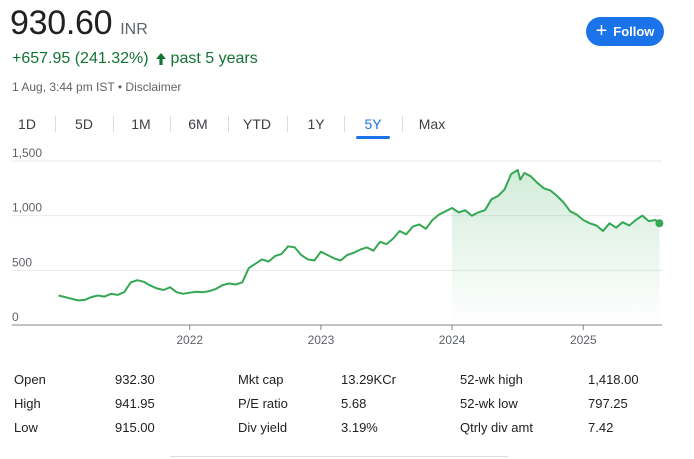 The width and height of the screenshot is (694, 459). Describe the element at coordinates (316, 124) in the screenshot. I see `tab-1y: 1Y` at that location.